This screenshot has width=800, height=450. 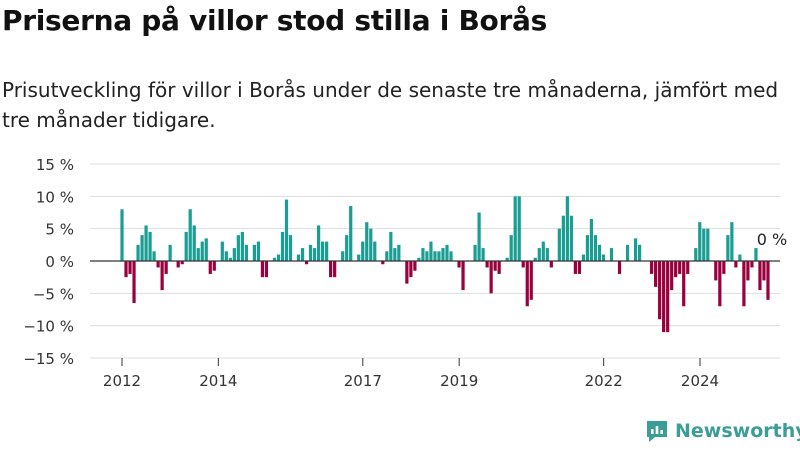 I want to click on x-tick-label: 2024, so click(x=700, y=381).